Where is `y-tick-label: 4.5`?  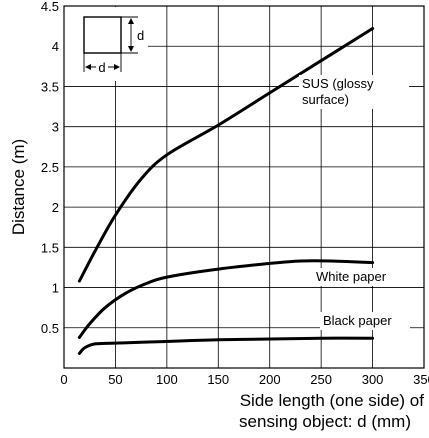
y-tick-label: 4.5 is located at coordinates (50, 7).